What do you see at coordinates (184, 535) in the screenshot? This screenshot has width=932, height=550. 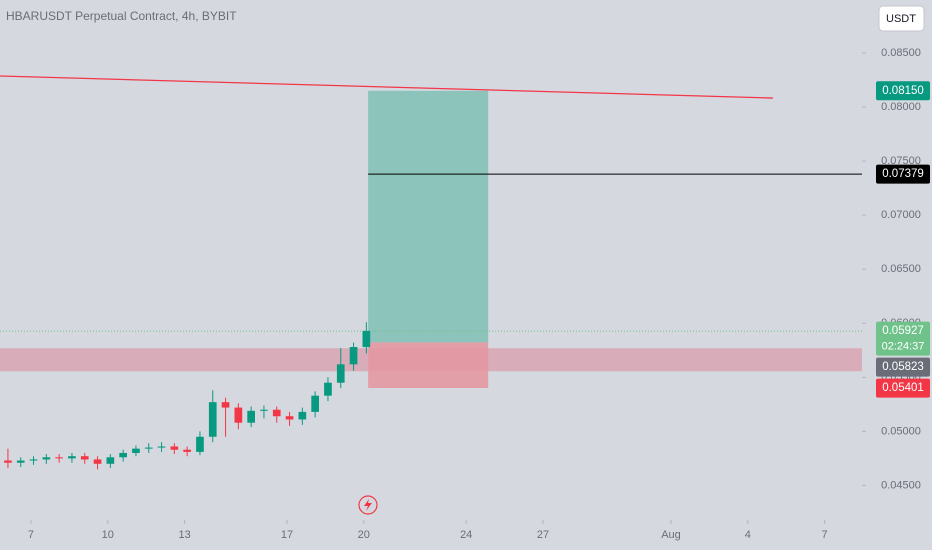 I see `x-tick-label: 13` at bounding box center [184, 535].